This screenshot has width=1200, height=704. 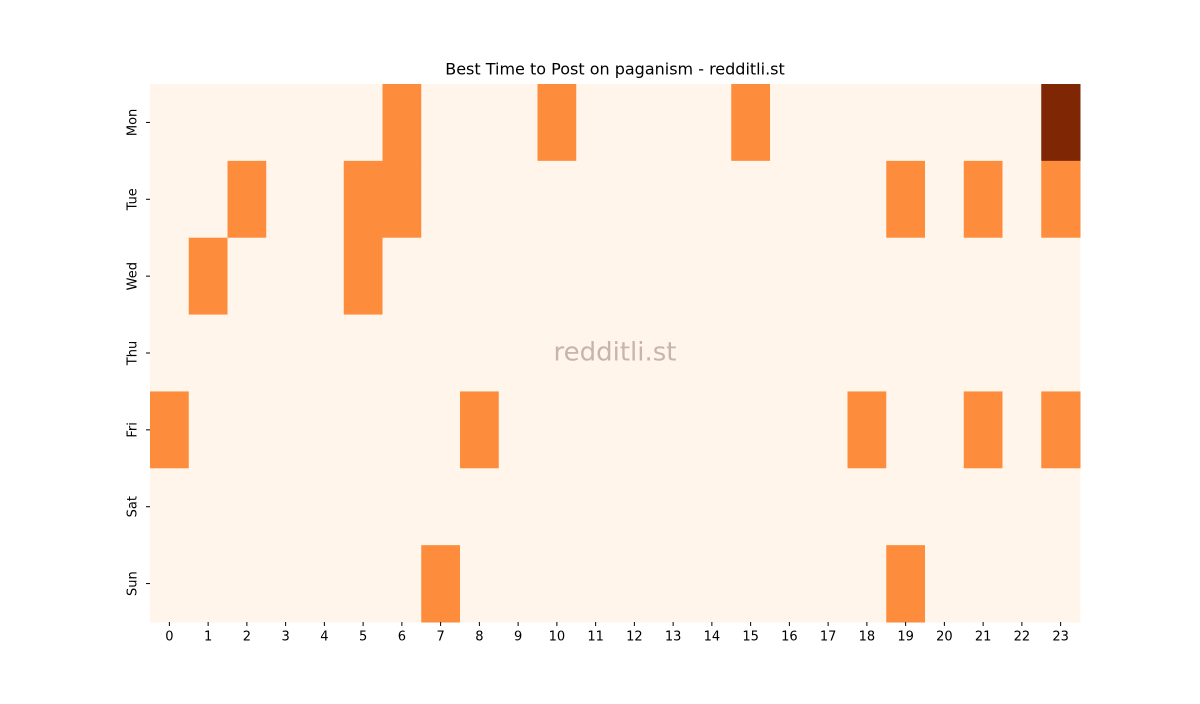 I want to click on y-tick-label: Tue, so click(x=133, y=199).